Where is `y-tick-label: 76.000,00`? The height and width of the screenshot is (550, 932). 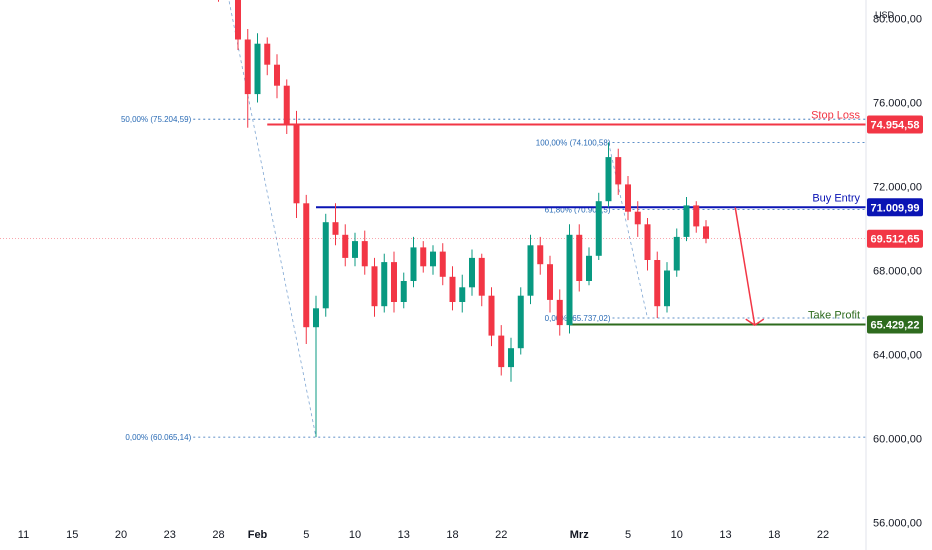 y-tick-label: 76.000,00 is located at coordinates (897, 104).